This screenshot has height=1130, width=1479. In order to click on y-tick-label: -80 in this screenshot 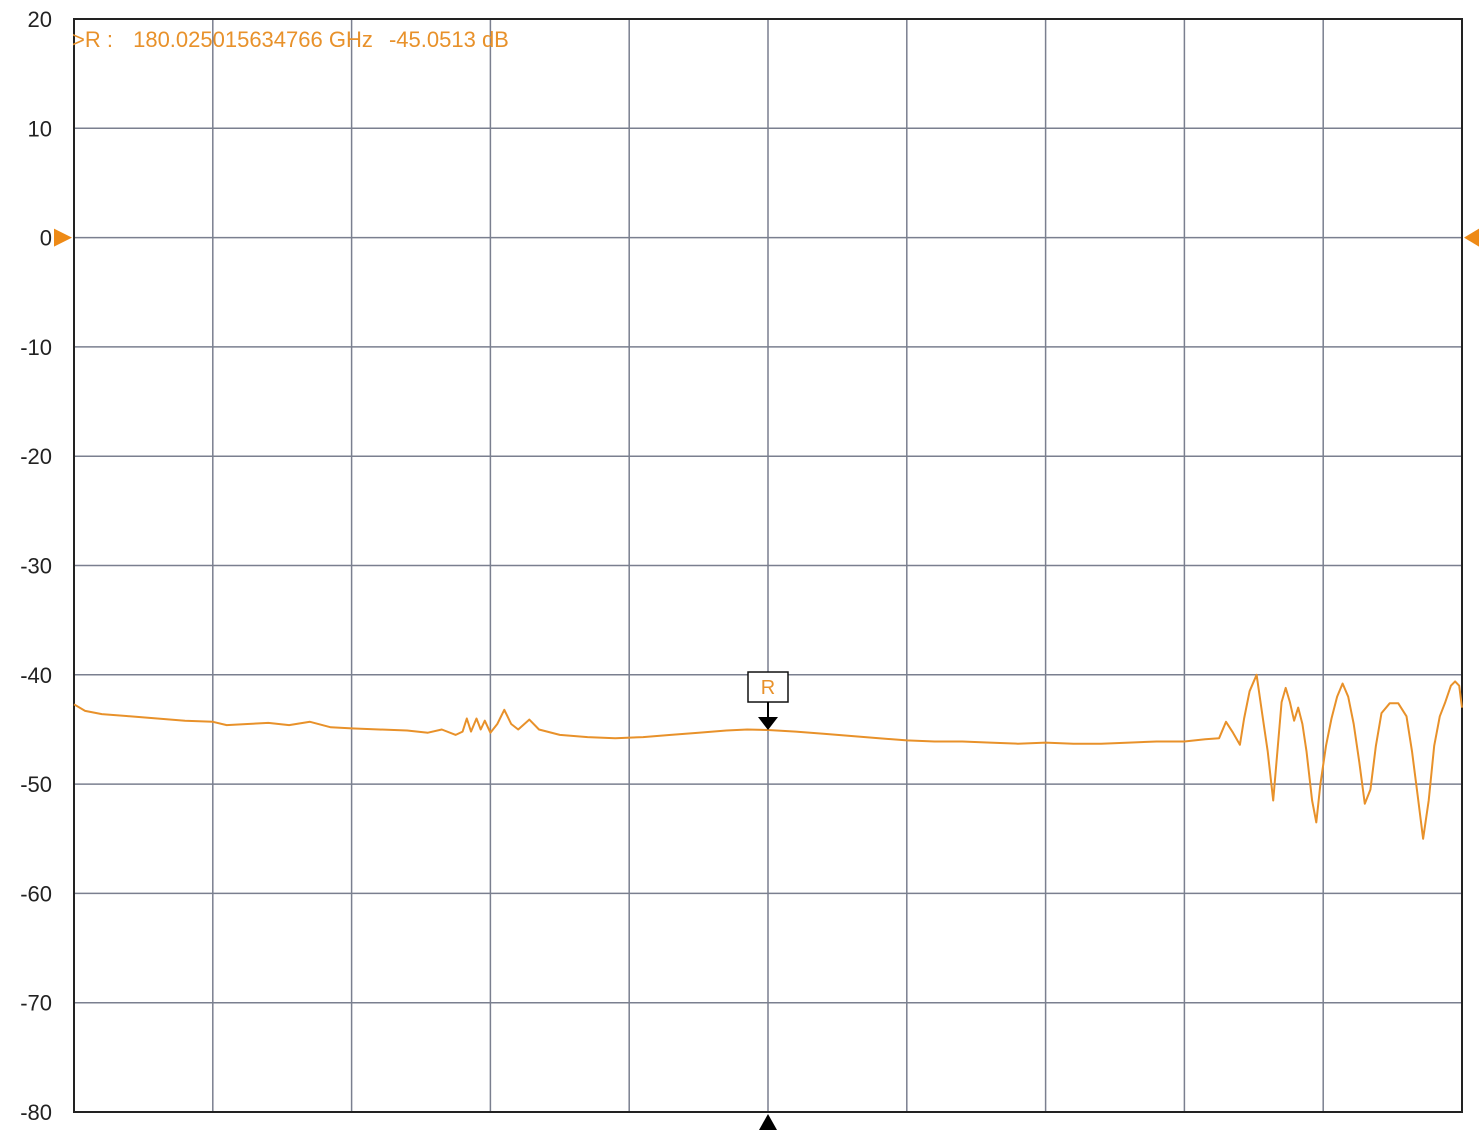, I will do `click(36, 1112)`.